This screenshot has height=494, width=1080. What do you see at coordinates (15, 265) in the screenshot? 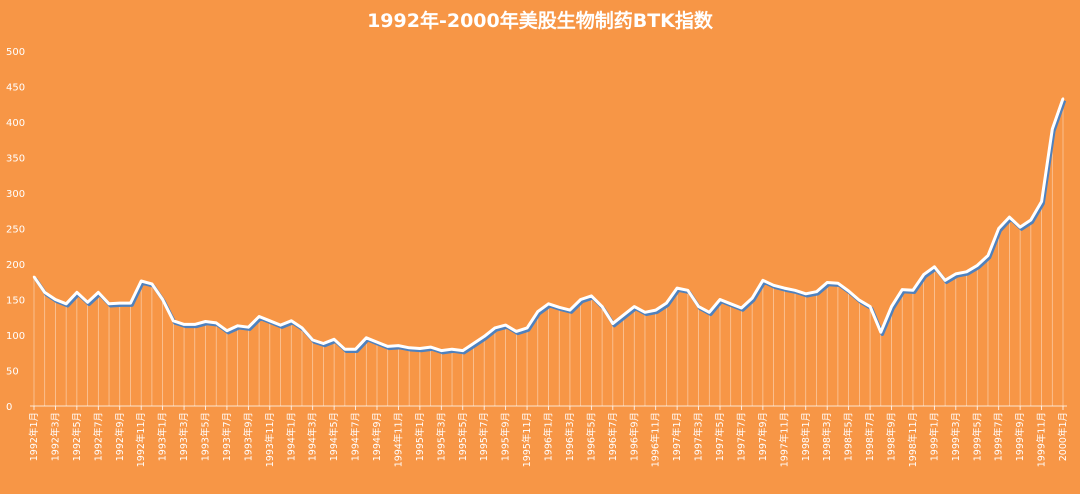
I see `y-tick-label: 200` at bounding box center [15, 265].